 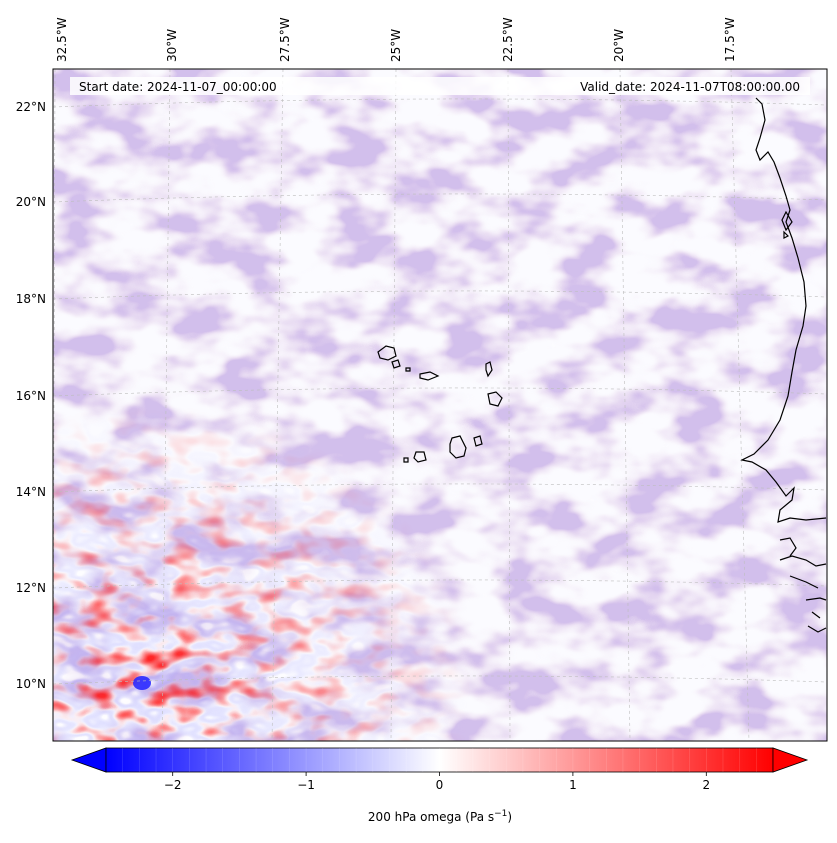 What do you see at coordinates (573, 785) in the screenshot?
I see `colorbar-tick-label: 1` at bounding box center [573, 785].